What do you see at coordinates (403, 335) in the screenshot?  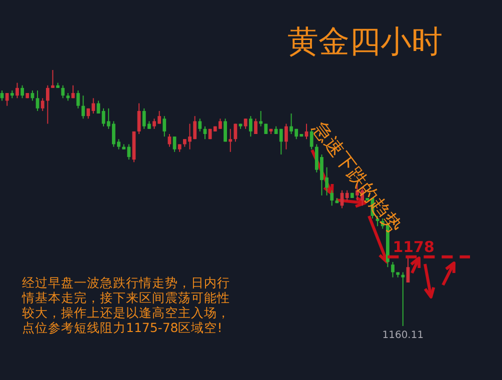 I see `annotation: 1160.11` at bounding box center [403, 335].